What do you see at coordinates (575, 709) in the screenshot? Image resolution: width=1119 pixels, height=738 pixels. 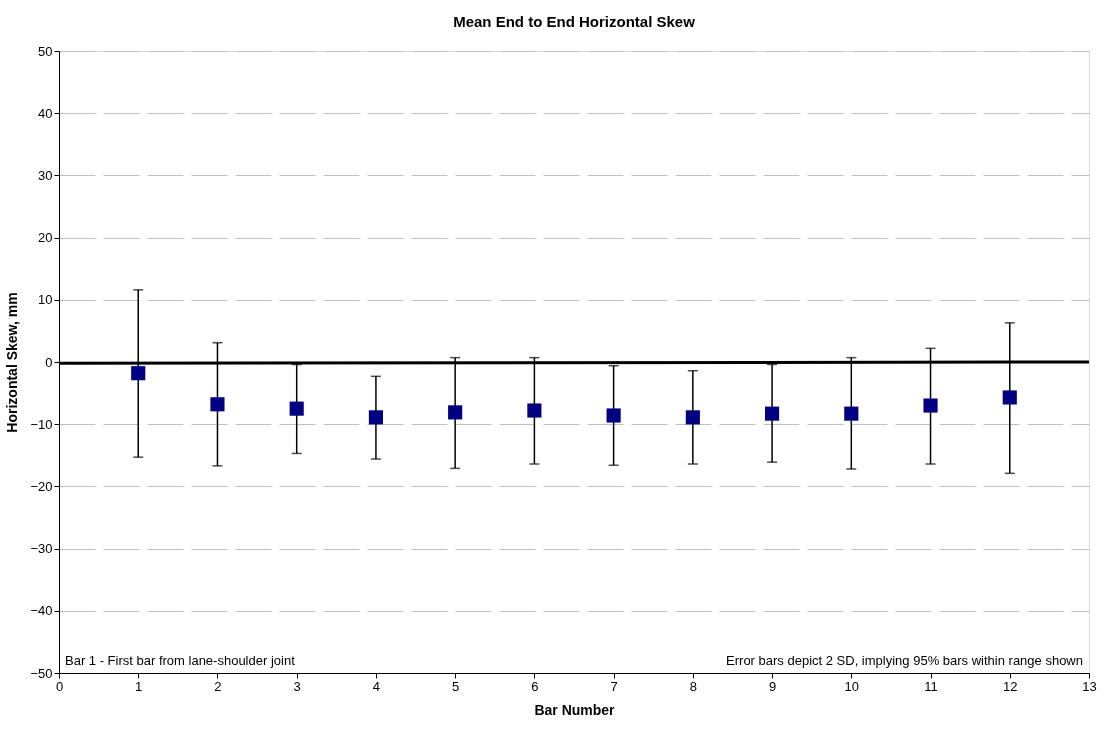 I see `x-axis-title: Bar Number` at bounding box center [575, 709].